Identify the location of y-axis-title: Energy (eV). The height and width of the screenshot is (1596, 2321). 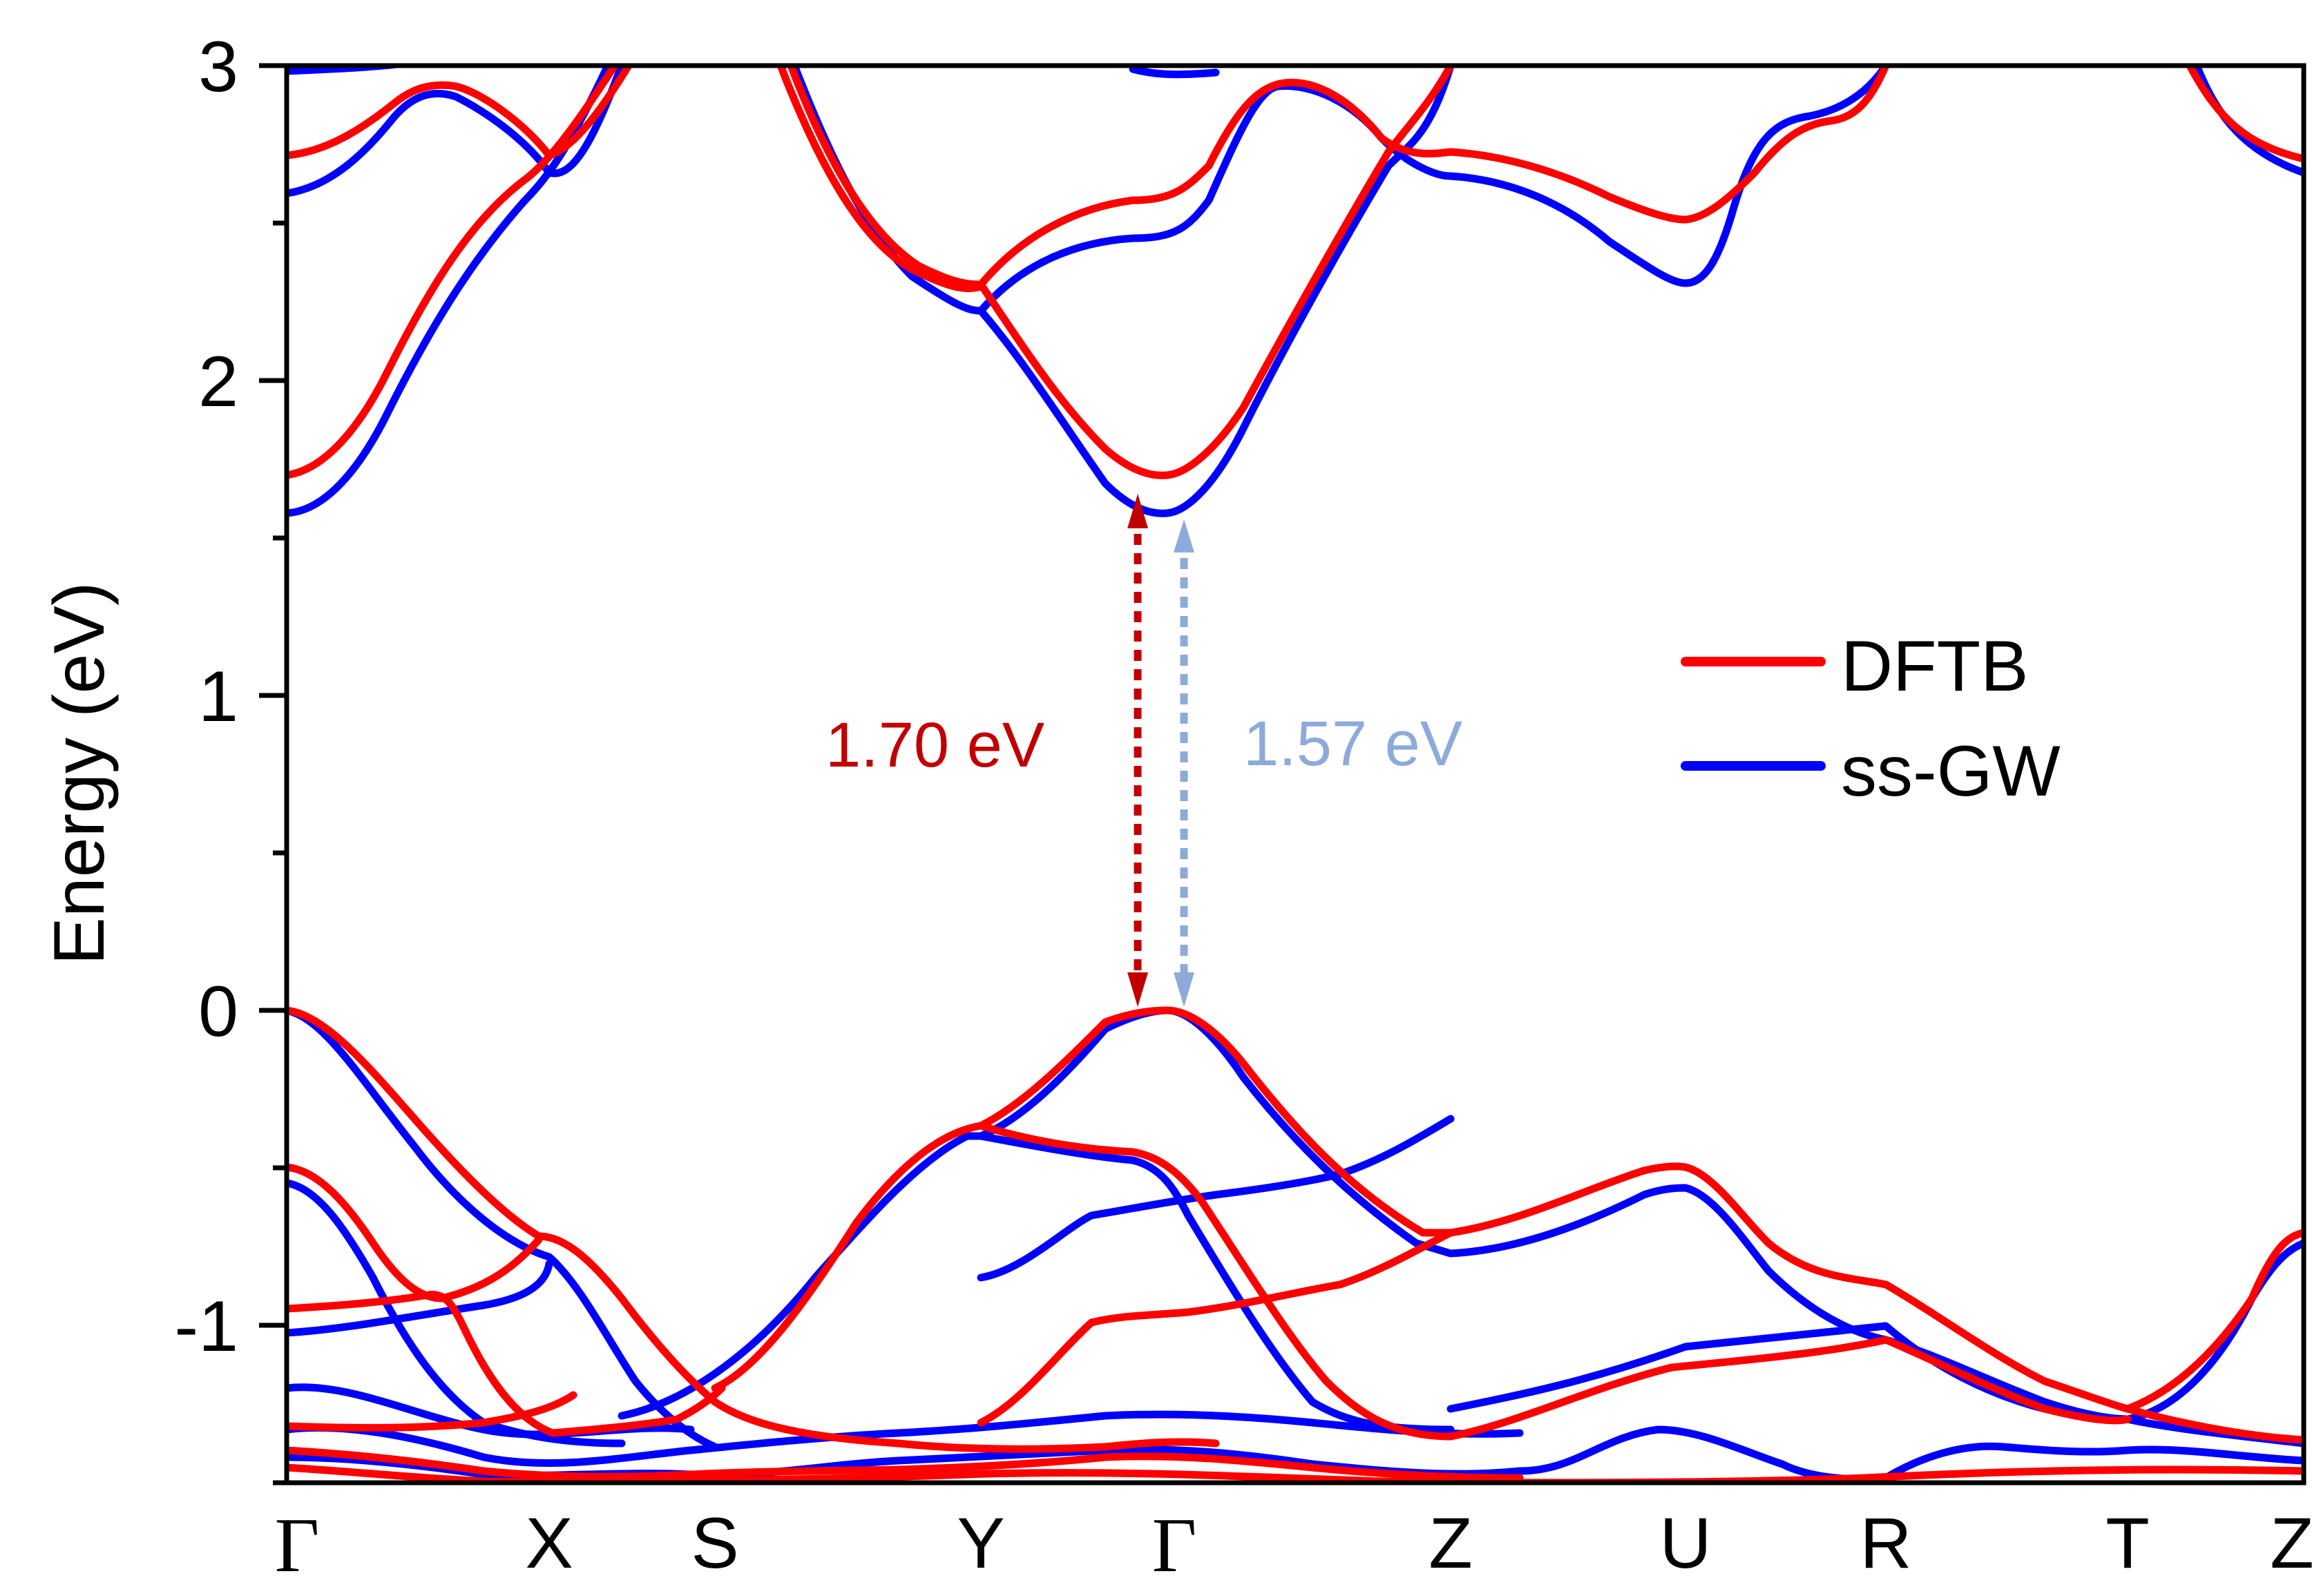
(79, 773).